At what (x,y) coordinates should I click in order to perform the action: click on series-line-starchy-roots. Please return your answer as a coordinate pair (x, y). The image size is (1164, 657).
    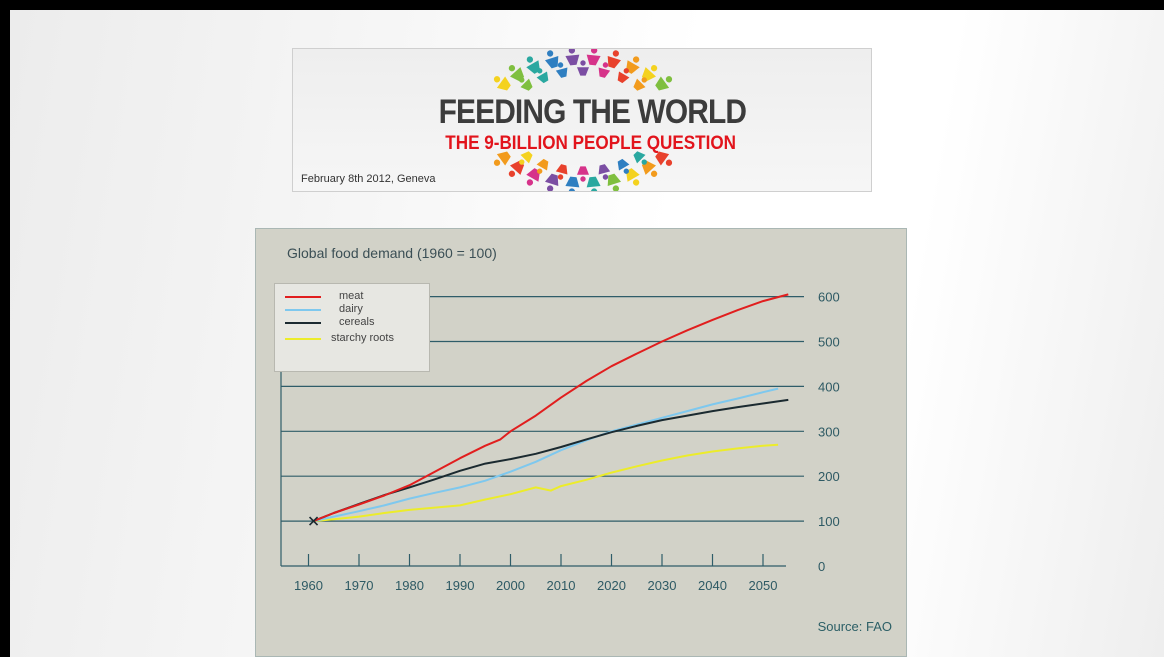
    Looking at the image, I should click on (546, 483).